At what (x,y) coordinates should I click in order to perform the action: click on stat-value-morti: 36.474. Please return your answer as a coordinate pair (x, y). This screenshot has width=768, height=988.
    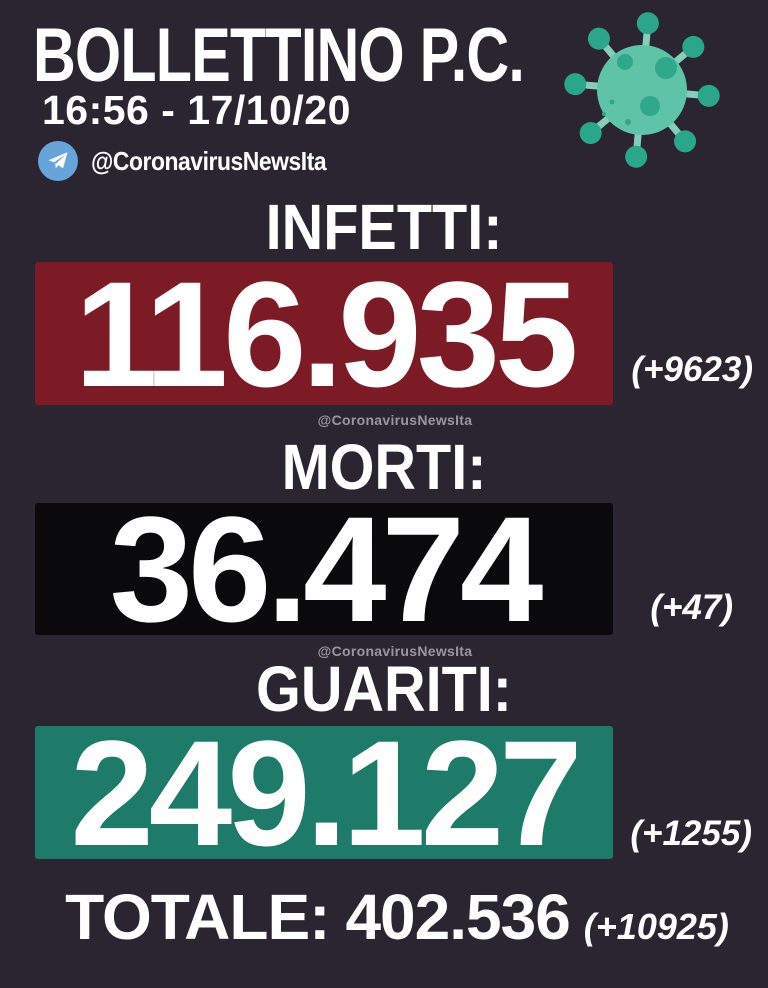
    Looking at the image, I should click on (326, 569).